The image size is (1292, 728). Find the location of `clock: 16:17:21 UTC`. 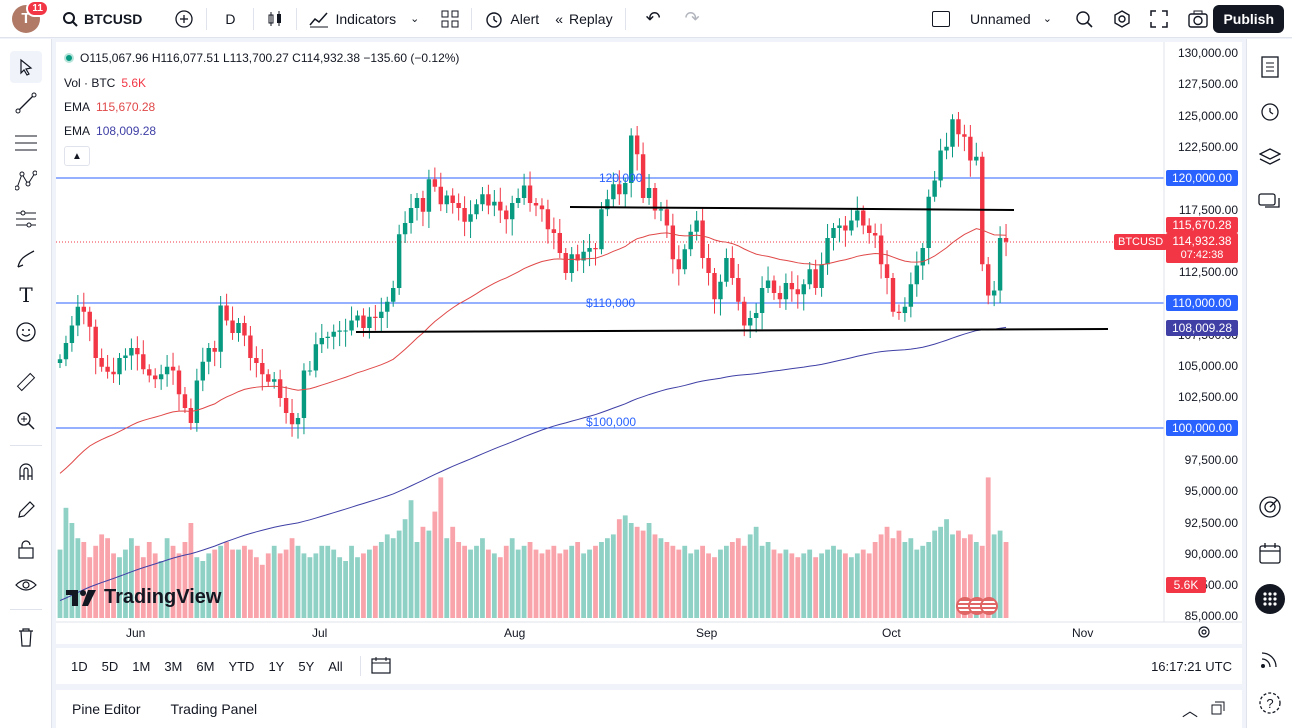

clock: 16:17:21 UTC is located at coordinates (1191, 666).